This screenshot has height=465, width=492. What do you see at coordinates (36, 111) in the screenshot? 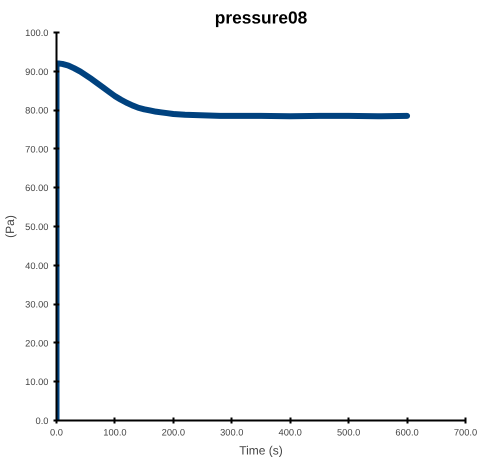
I see `y-tick-label: 80.00` at bounding box center [36, 111].